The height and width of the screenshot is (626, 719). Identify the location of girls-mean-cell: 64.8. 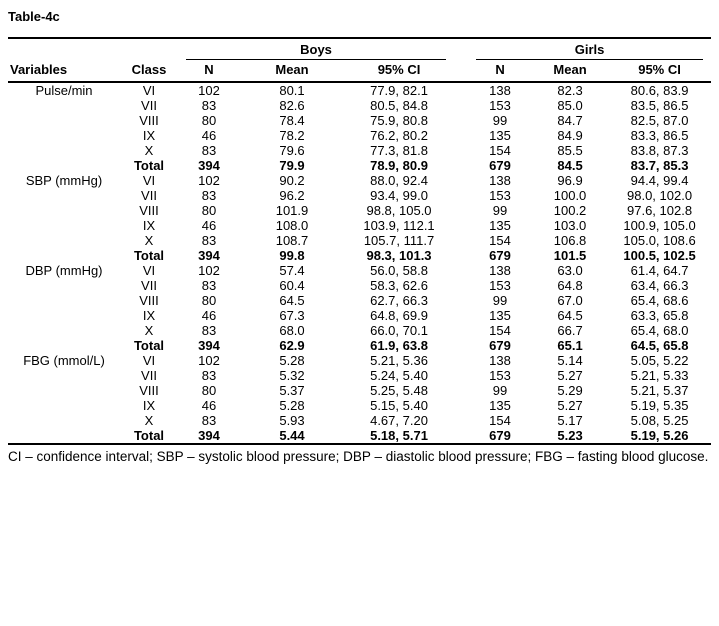
(570, 285).